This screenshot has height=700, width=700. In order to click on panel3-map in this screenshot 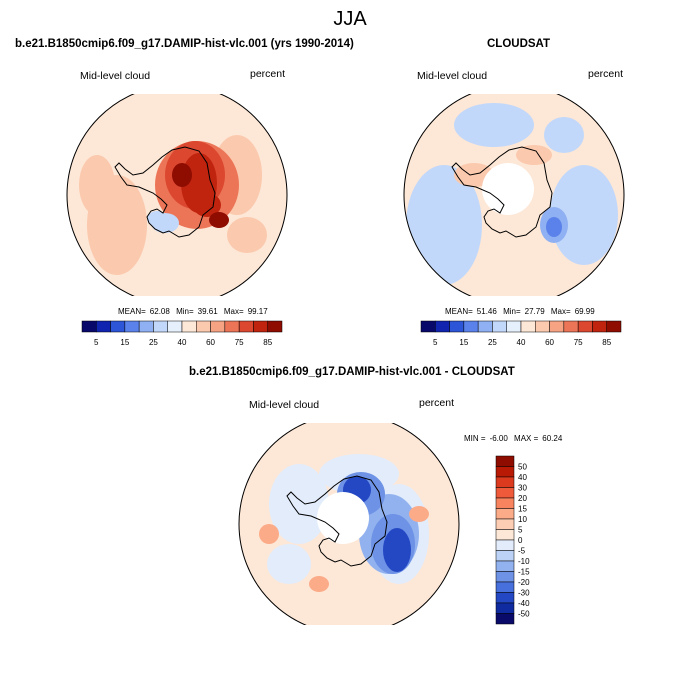, I will do `click(349, 524)`.